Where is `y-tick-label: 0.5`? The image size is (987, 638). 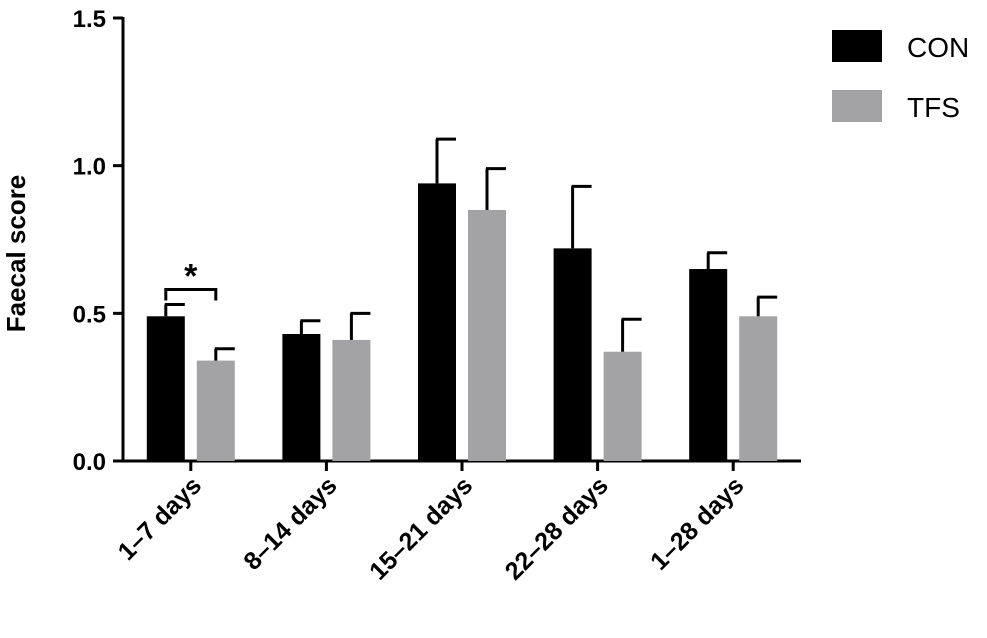
y-tick-label: 0.5 is located at coordinates (89, 314).